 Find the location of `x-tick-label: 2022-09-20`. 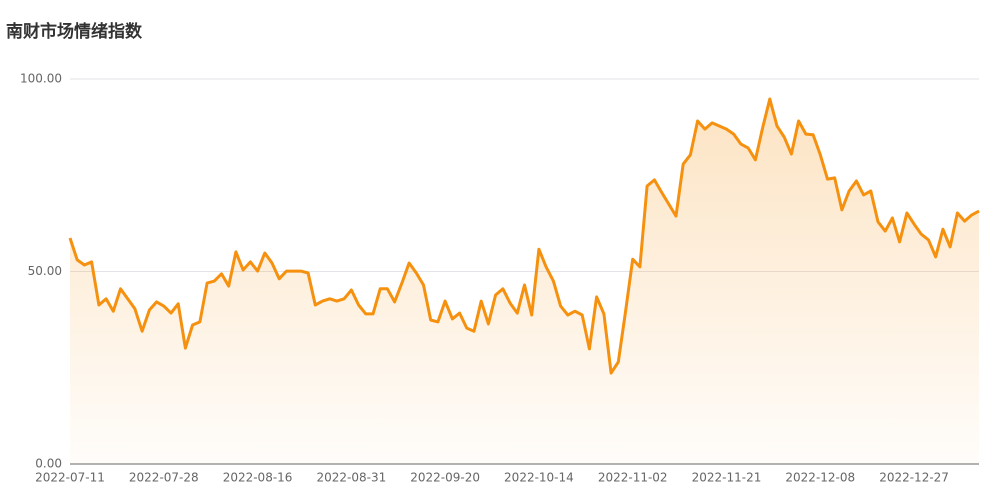

x-tick-label: 2022-09-20 is located at coordinates (445, 478).